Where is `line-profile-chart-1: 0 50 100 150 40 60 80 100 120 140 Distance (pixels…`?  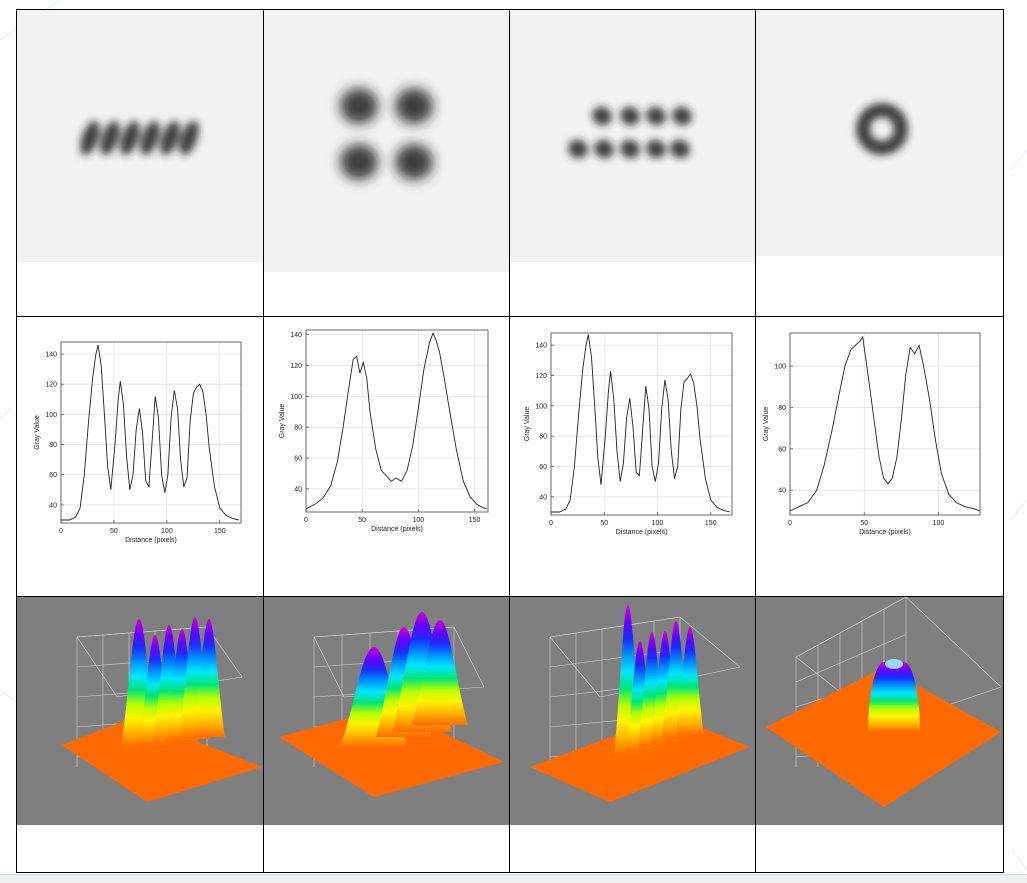
line-profile-chart-1: 0 50 100 150 40 60 80 100 120 140 Distance (pixels… is located at coordinates (138, 442).